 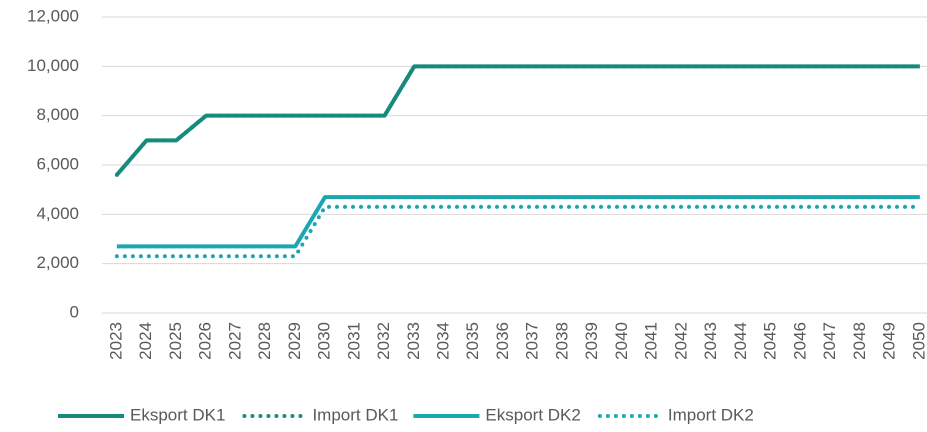 I want to click on y-tick-label: 12,000, so click(x=53, y=15).